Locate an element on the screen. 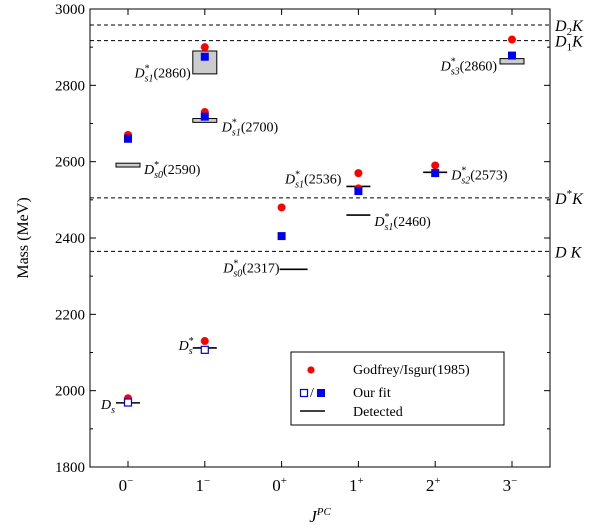  legend-gi-marker is located at coordinates (311, 370).